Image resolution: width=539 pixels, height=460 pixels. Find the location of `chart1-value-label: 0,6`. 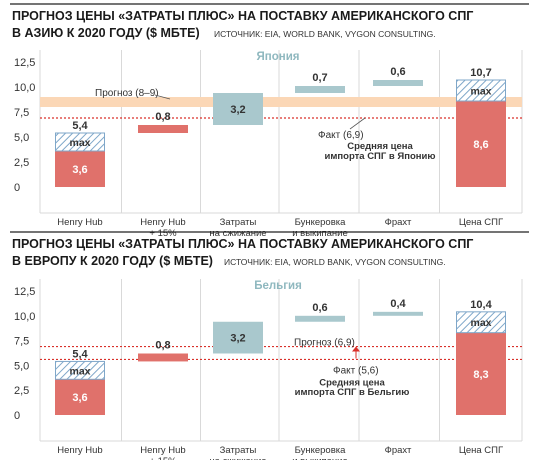

chart1-value-label: 0,6 is located at coordinates (397, 72).